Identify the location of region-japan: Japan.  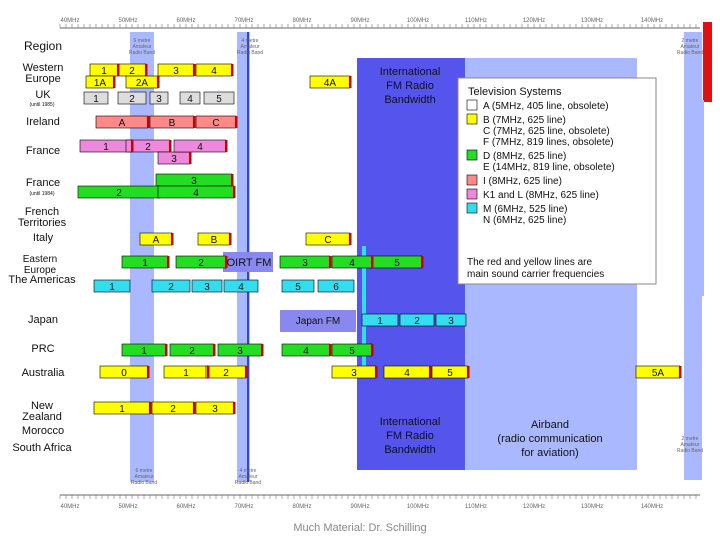
(43, 320).